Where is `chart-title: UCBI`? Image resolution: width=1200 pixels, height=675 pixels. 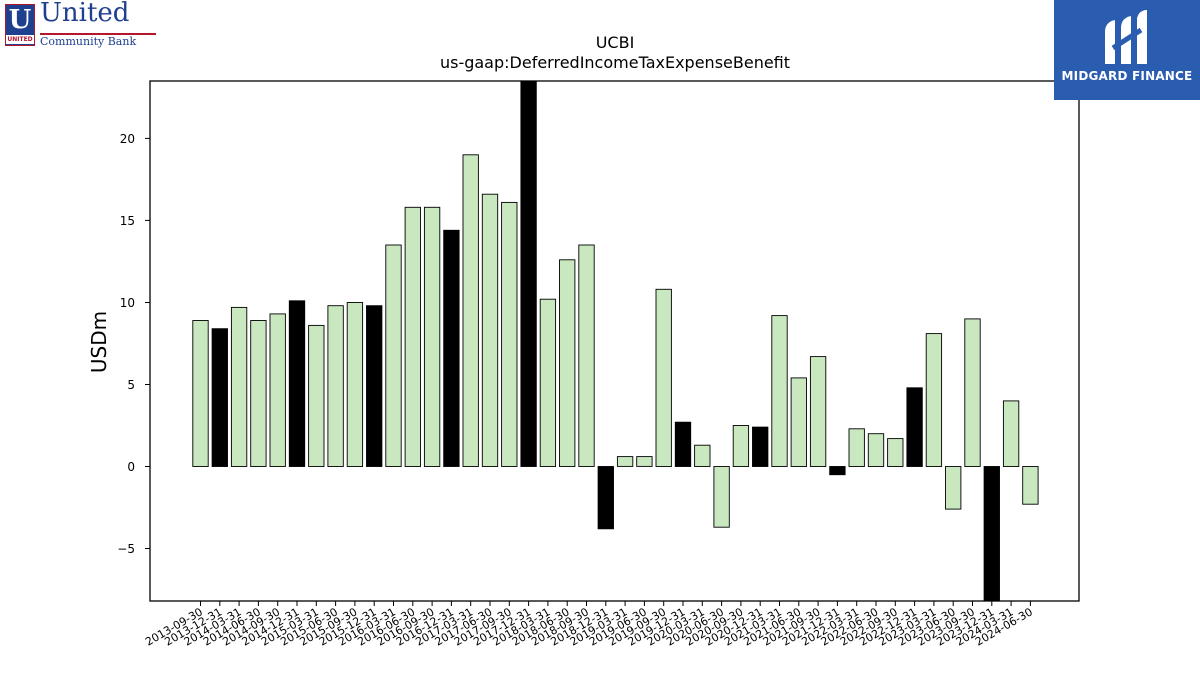 chart-title: UCBI is located at coordinates (615, 42).